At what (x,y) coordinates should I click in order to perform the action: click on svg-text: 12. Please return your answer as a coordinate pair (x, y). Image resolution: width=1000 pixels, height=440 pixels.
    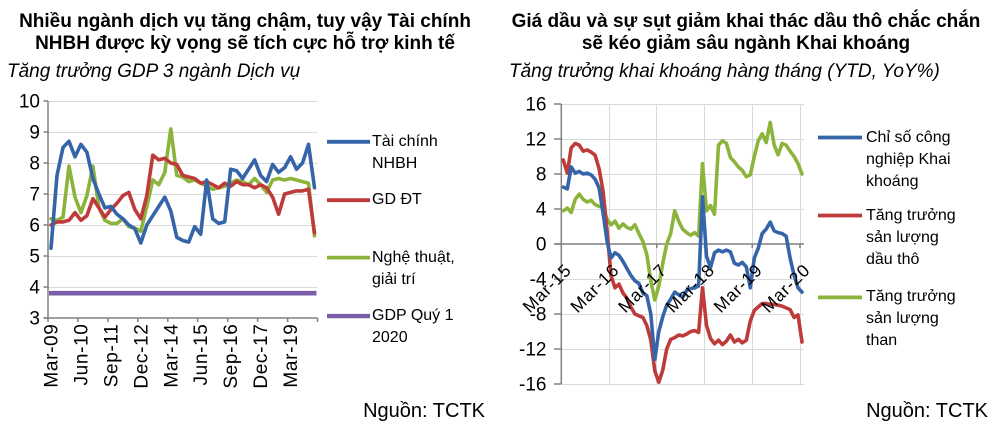
    Looking at the image, I should click on (535, 140).